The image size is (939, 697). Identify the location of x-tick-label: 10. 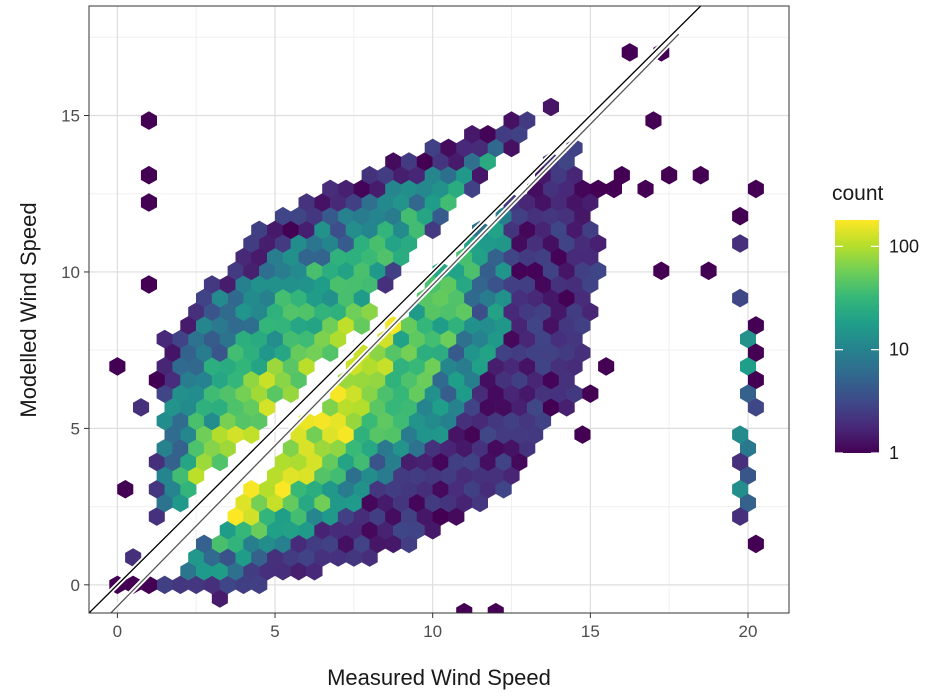
(432, 631).